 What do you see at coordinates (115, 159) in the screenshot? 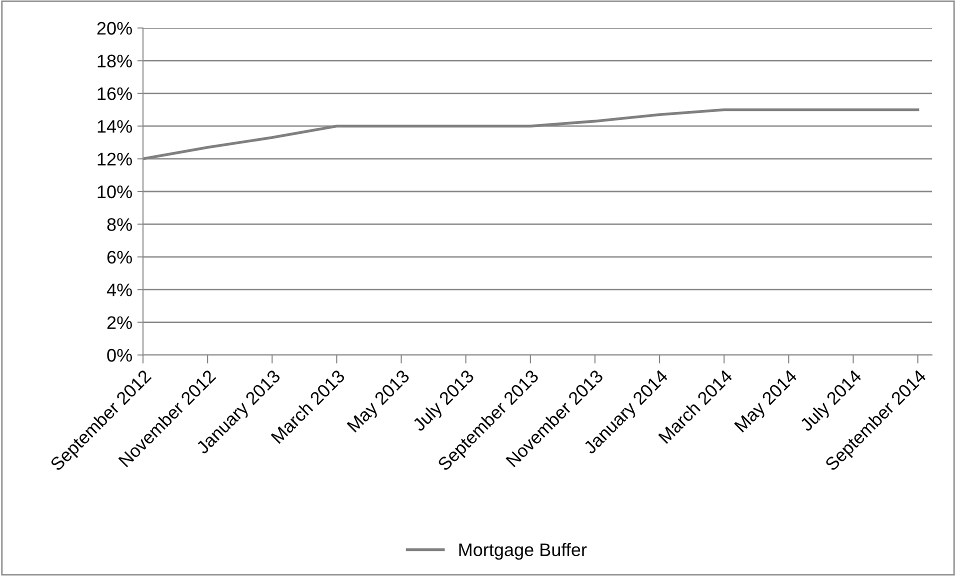
I see `y-tick-label: 12%` at bounding box center [115, 159].